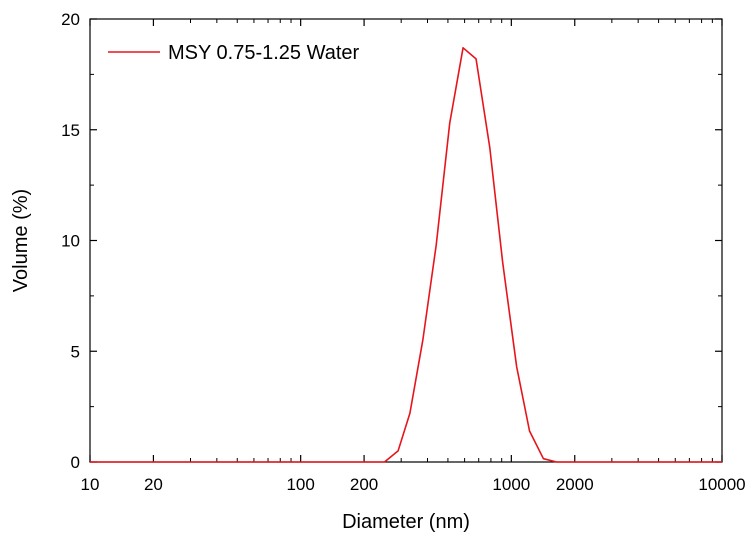 The width and height of the screenshot is (751, 536). What do you see at coordinates (364, 484) in the screenshot?
I see `x-tick-label: 200` at bounding box center [364, 484].